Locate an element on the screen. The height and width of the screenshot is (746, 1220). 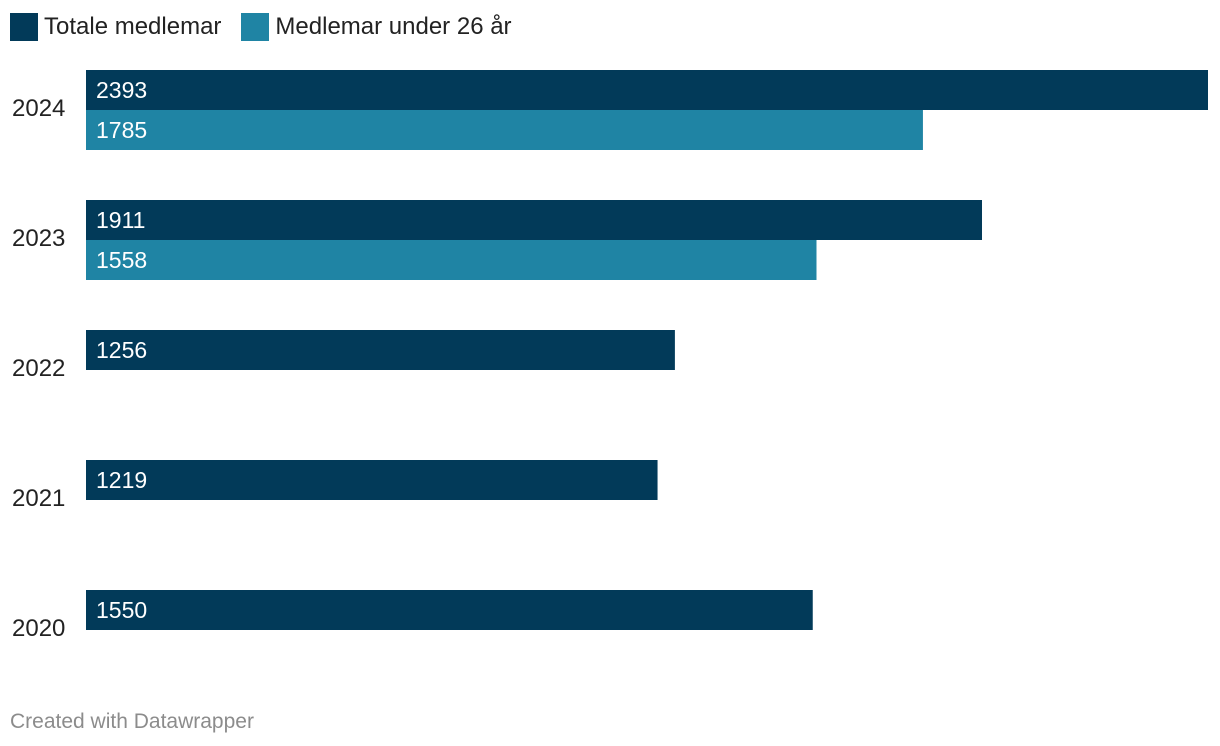
category-label-2022: 2022 is located at coordinates (38, 368).